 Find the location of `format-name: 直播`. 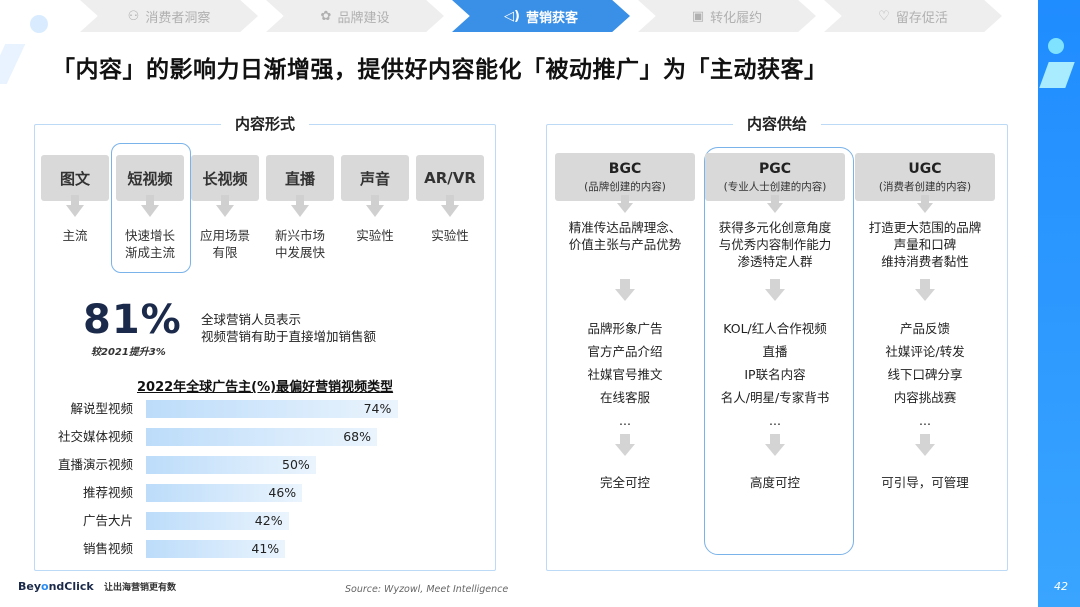

format-name: 直播 is located at coordinates (300, 178).